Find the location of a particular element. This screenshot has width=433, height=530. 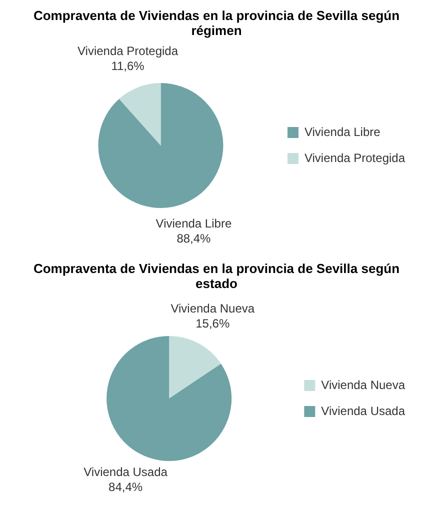

slice-label: Vivienda Libre is located at coordinates (194, 223).